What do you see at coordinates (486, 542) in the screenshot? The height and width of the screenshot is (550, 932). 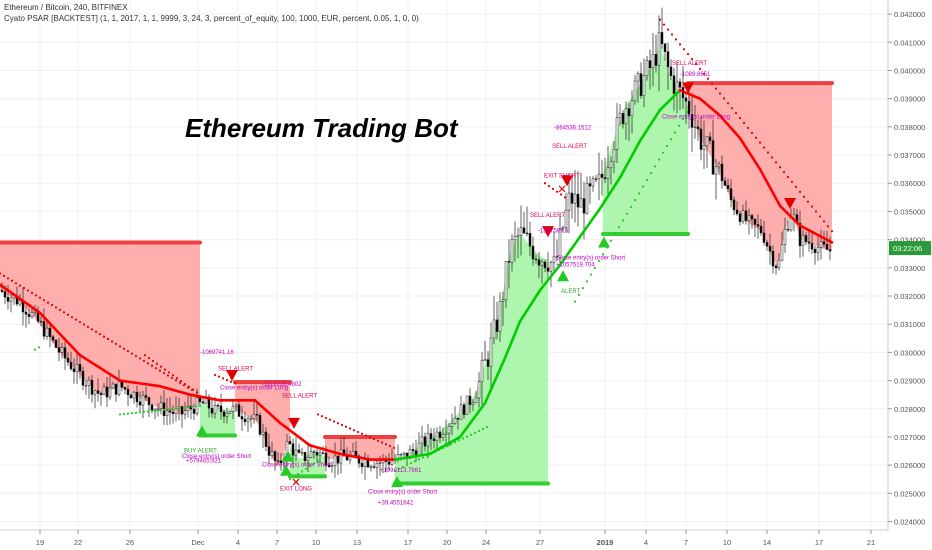 I see `x-tick-label: 24` at bounding box center [486, 542].